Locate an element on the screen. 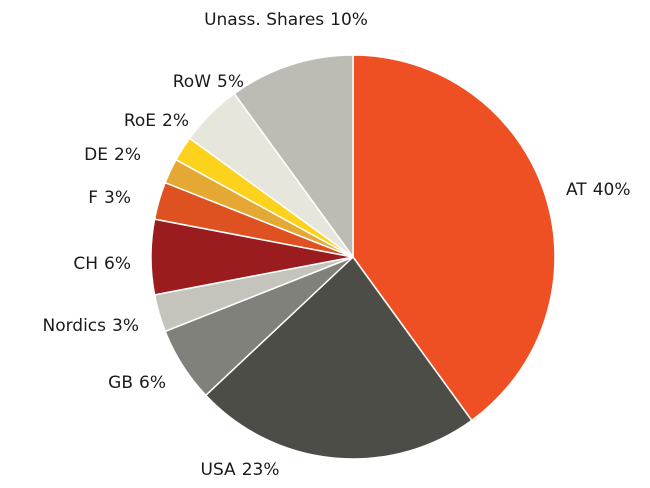  slice-label: Nordics 3% is located at coordinates (90, 326).